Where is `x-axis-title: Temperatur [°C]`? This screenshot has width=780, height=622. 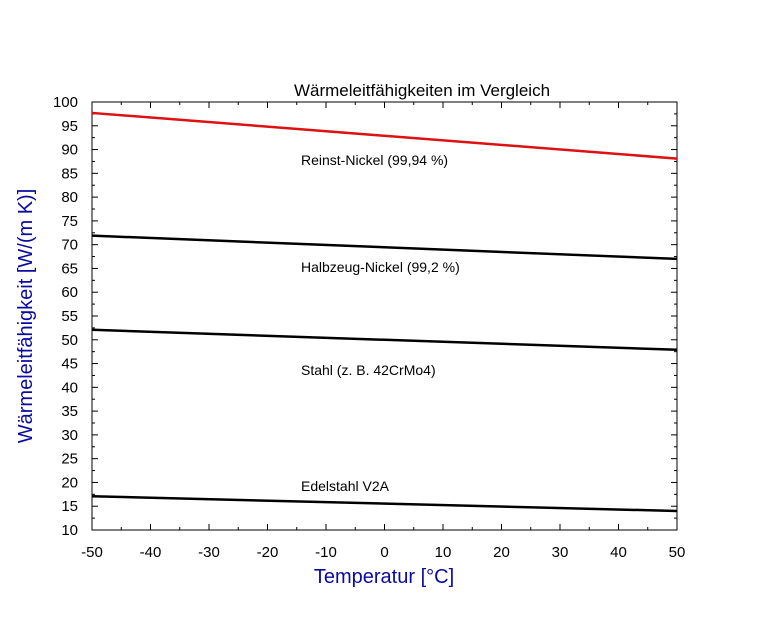 x-axis-title: Temperatur [°C] is located at coordinates (384, 577).